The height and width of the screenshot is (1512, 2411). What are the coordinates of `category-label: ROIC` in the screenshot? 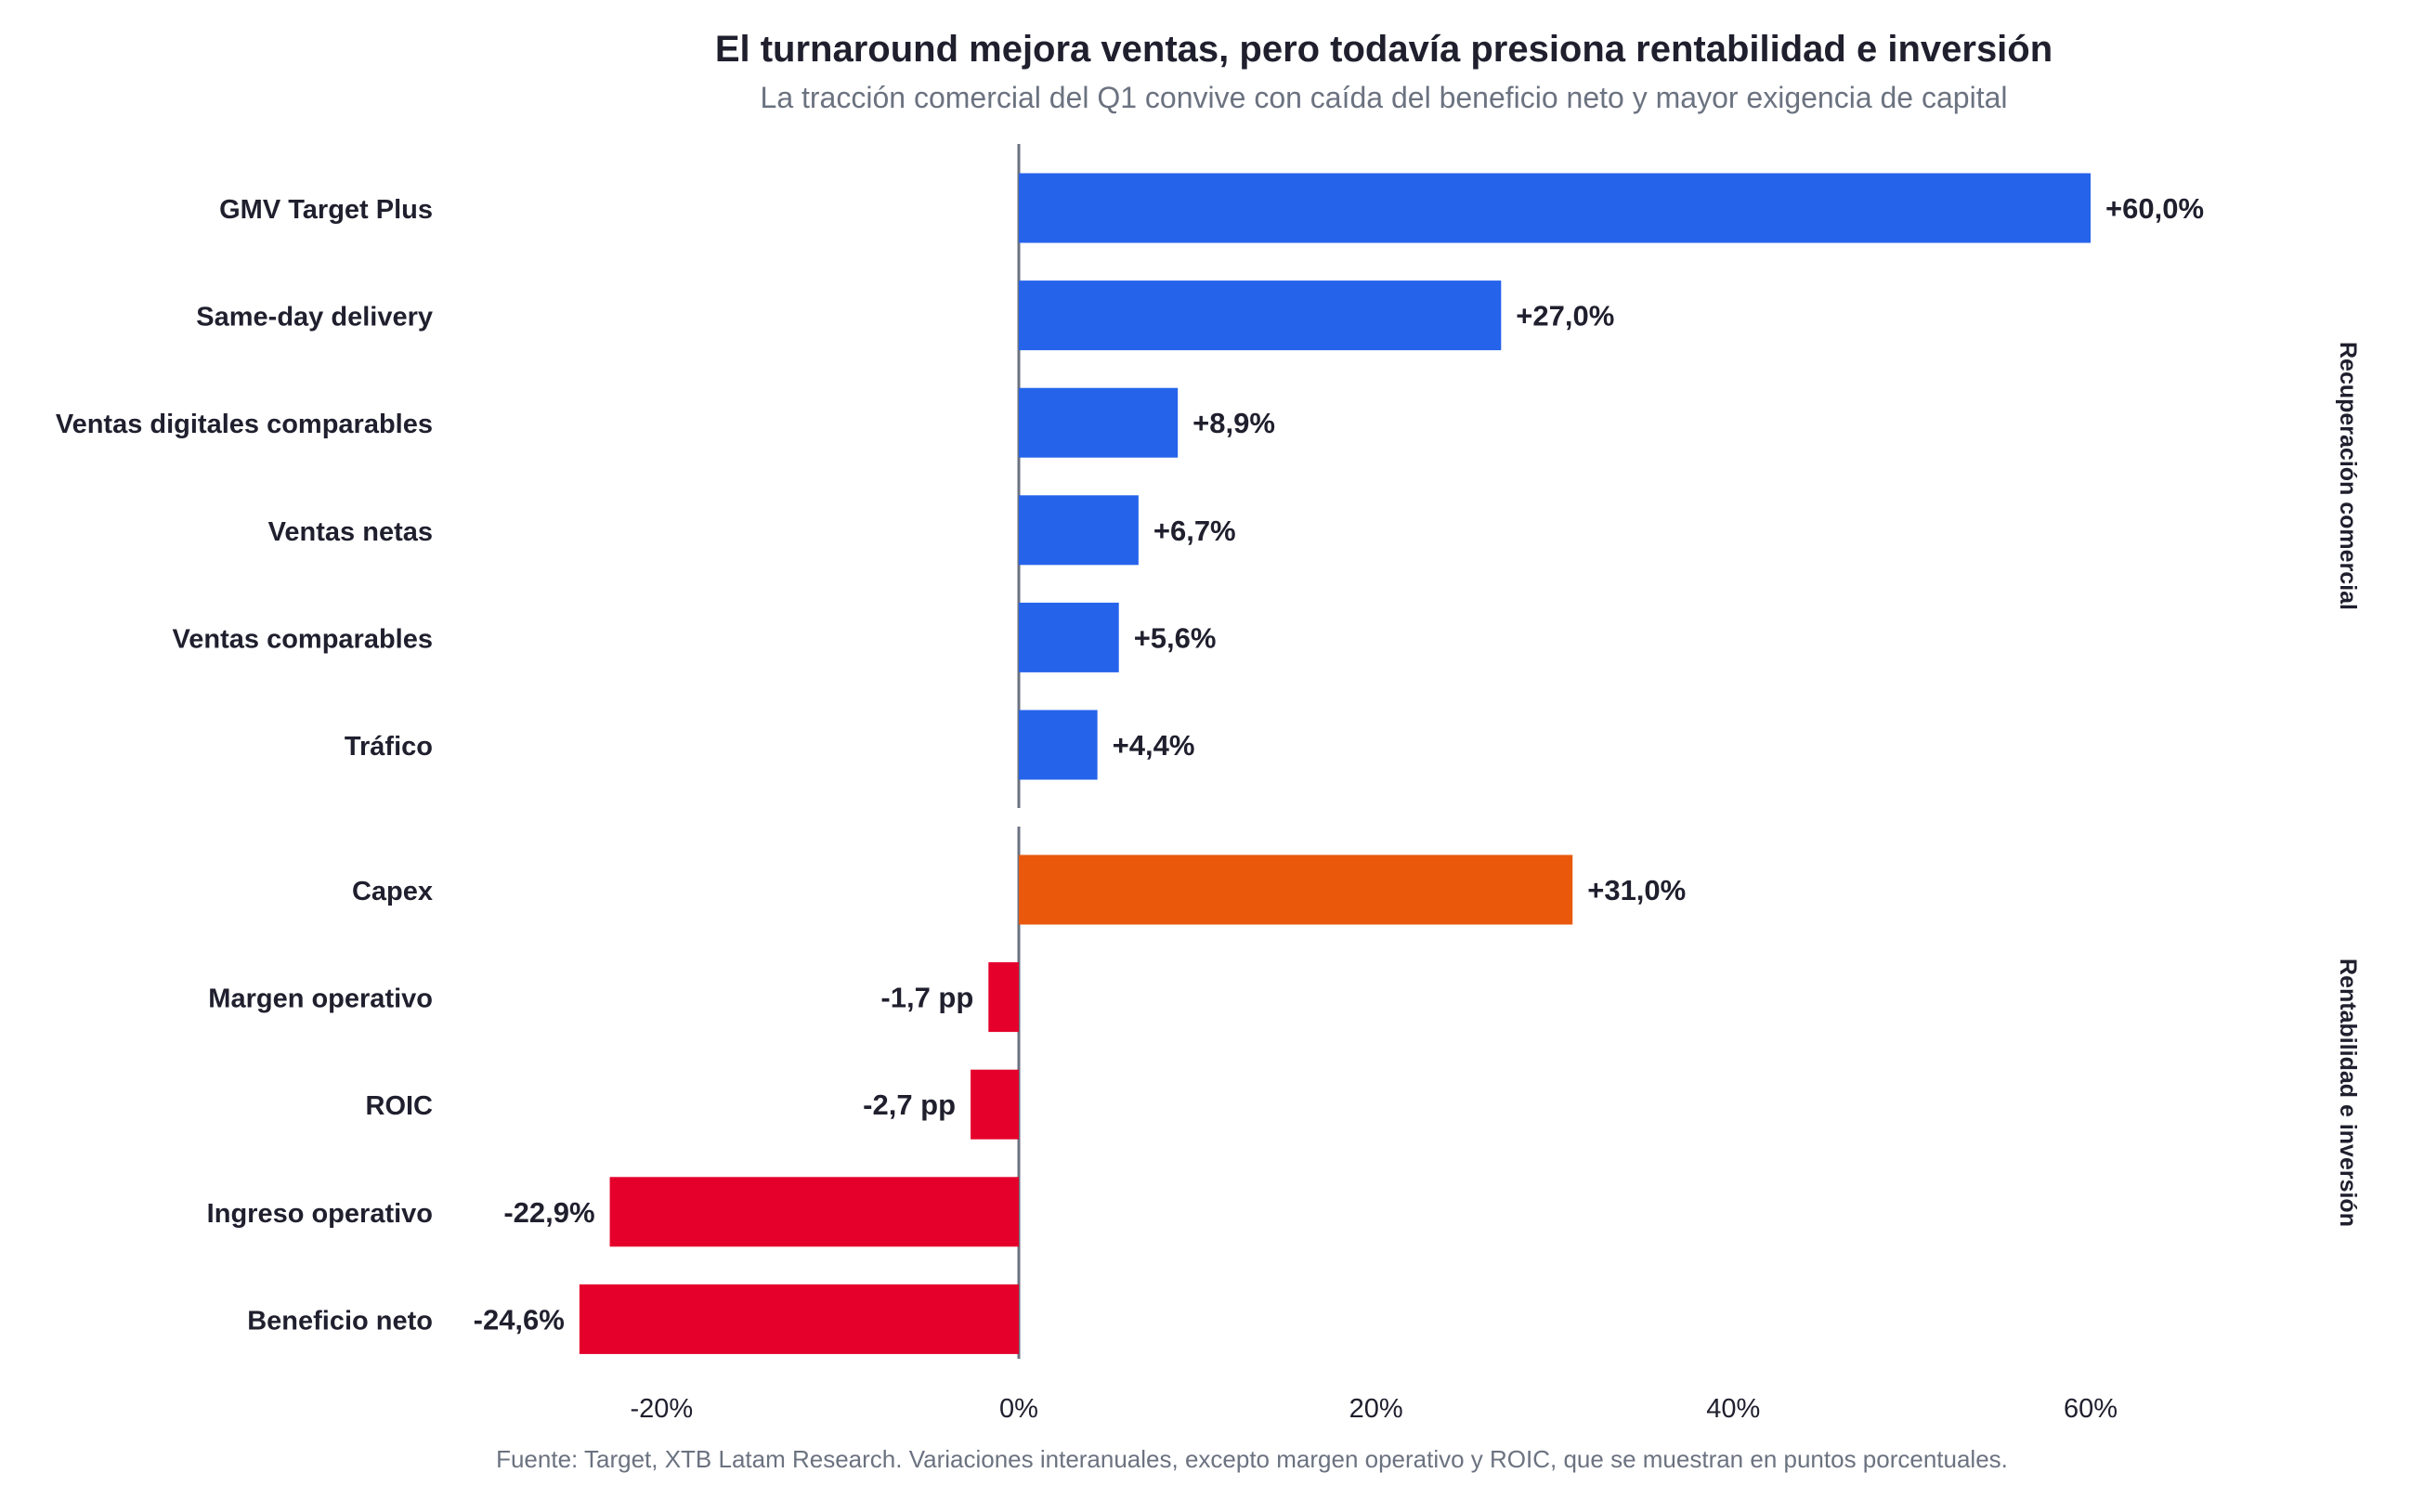 It's located at (400, 1106).